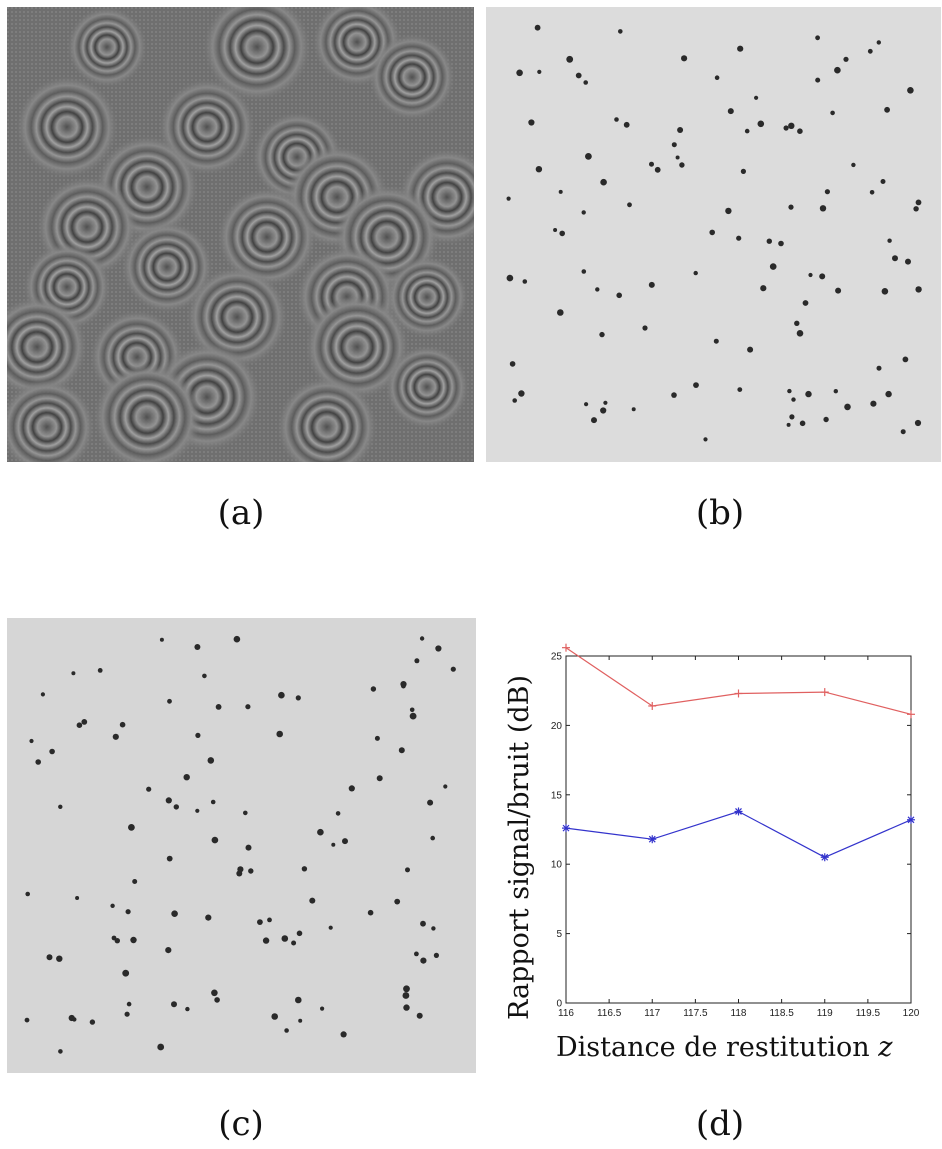  What do you see at coordinates (557, 865) in the screenshot?
I see `y-tick-label: 10` at bounding box center [557, 865].